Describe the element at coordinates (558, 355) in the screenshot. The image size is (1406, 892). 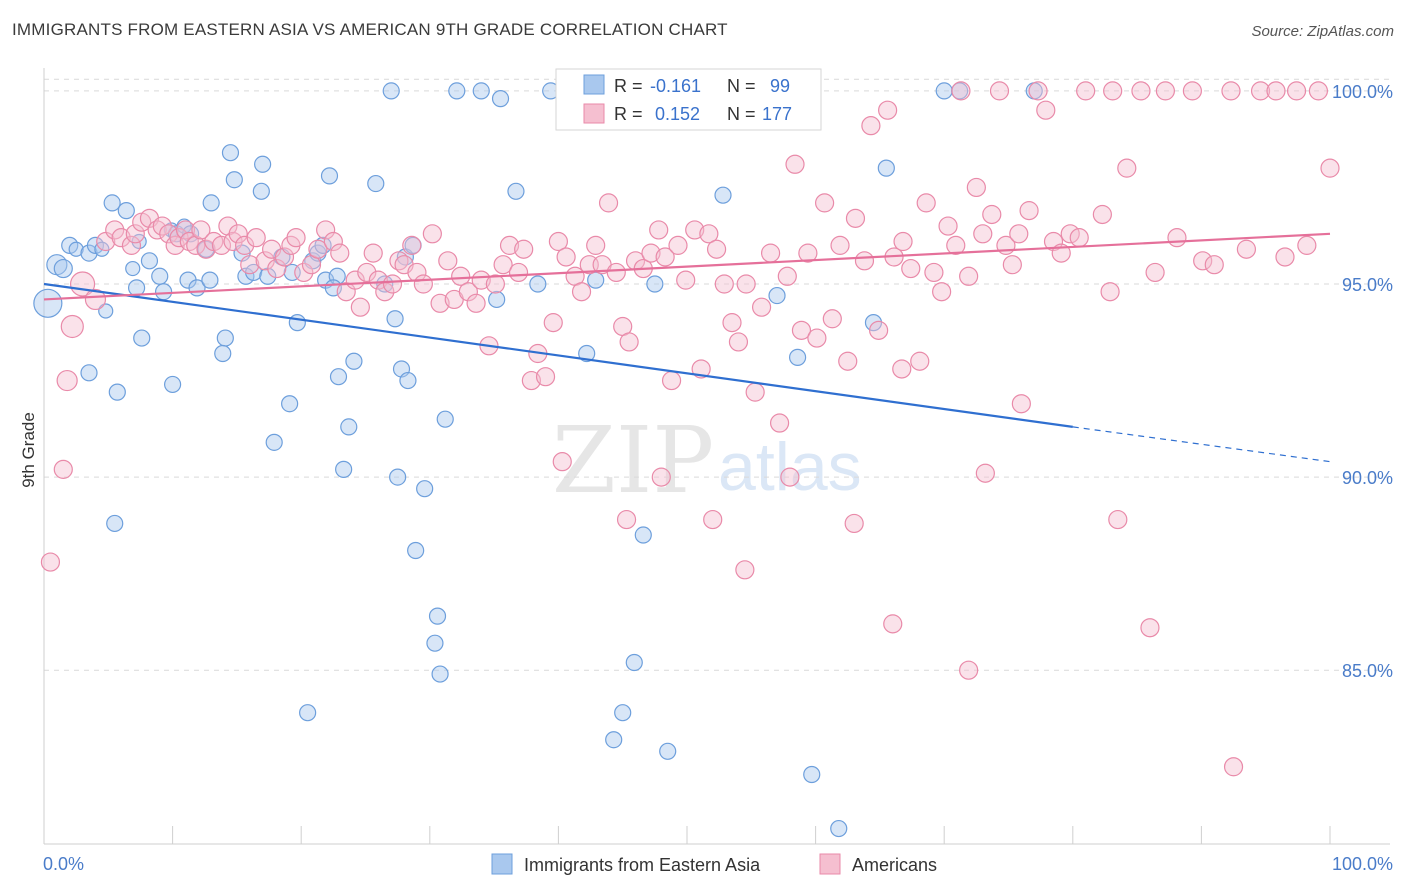
I see `trendline-immigrants` at that location.